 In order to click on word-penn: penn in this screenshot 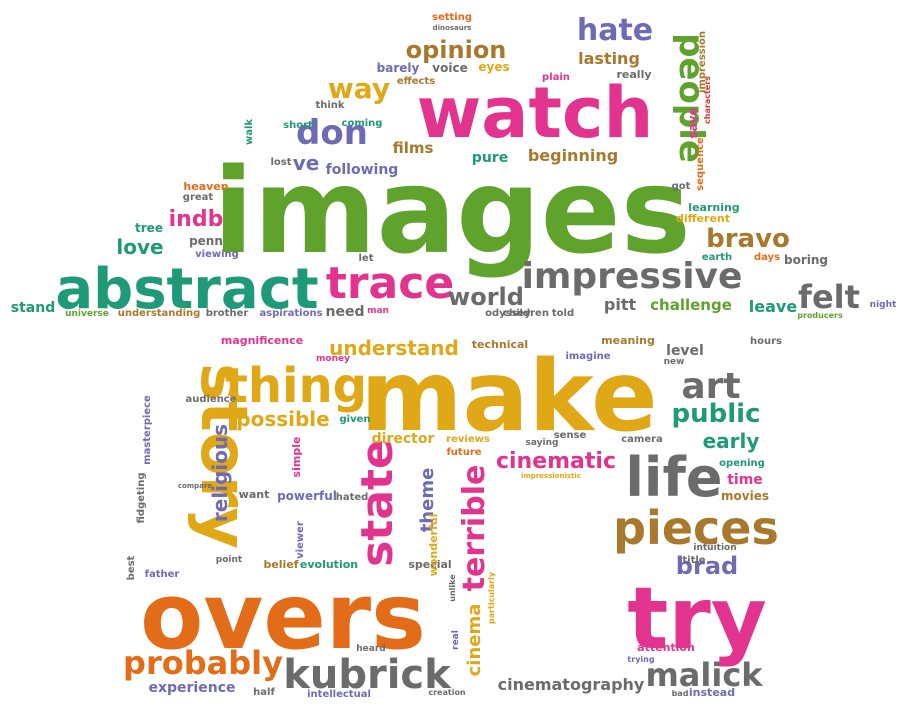, I will do `click(206, 241)`.